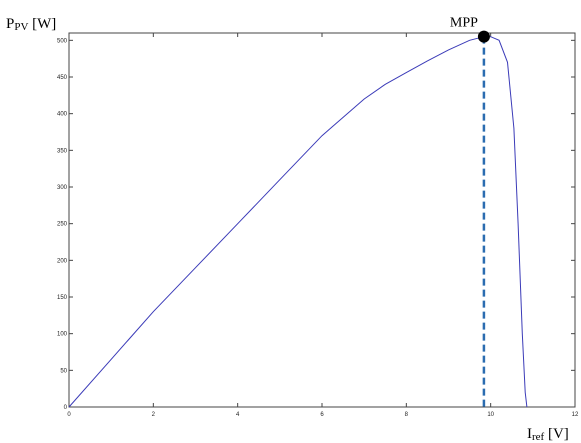  I want to click on svg-text: PPV [W], so click(31, 24).